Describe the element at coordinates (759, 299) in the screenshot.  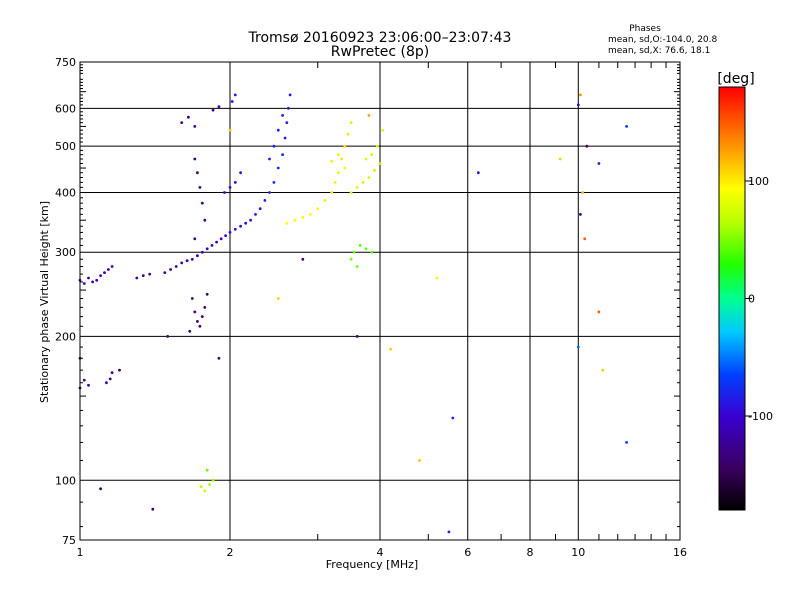
I see `colorbar-ticks: 100 0 -100` at that location.